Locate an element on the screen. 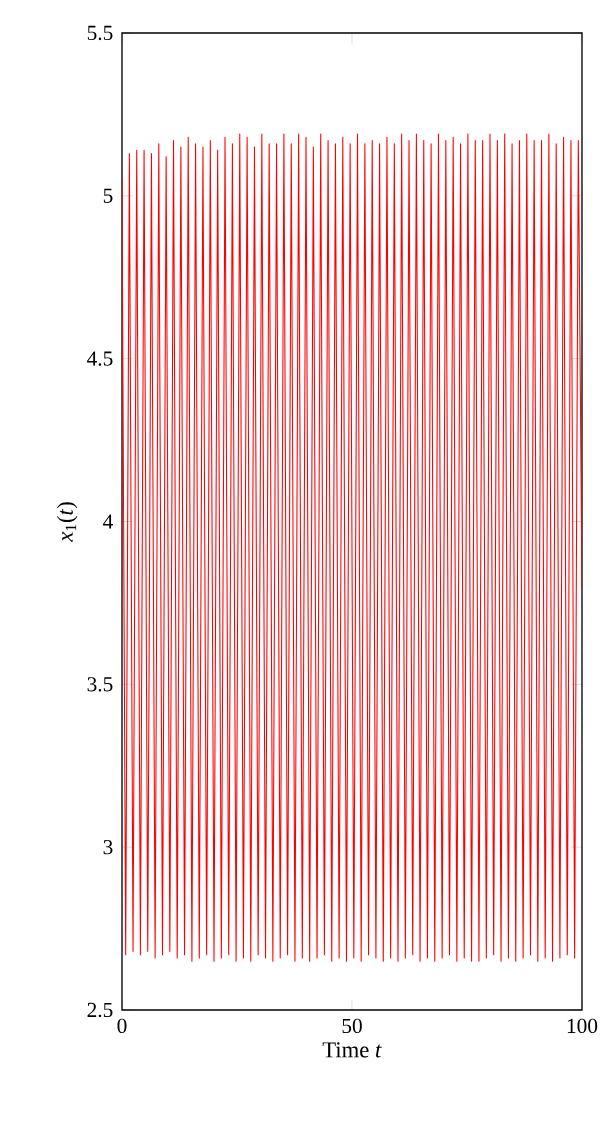  y-tick-label: 3 is located at coordinates (108, 847).